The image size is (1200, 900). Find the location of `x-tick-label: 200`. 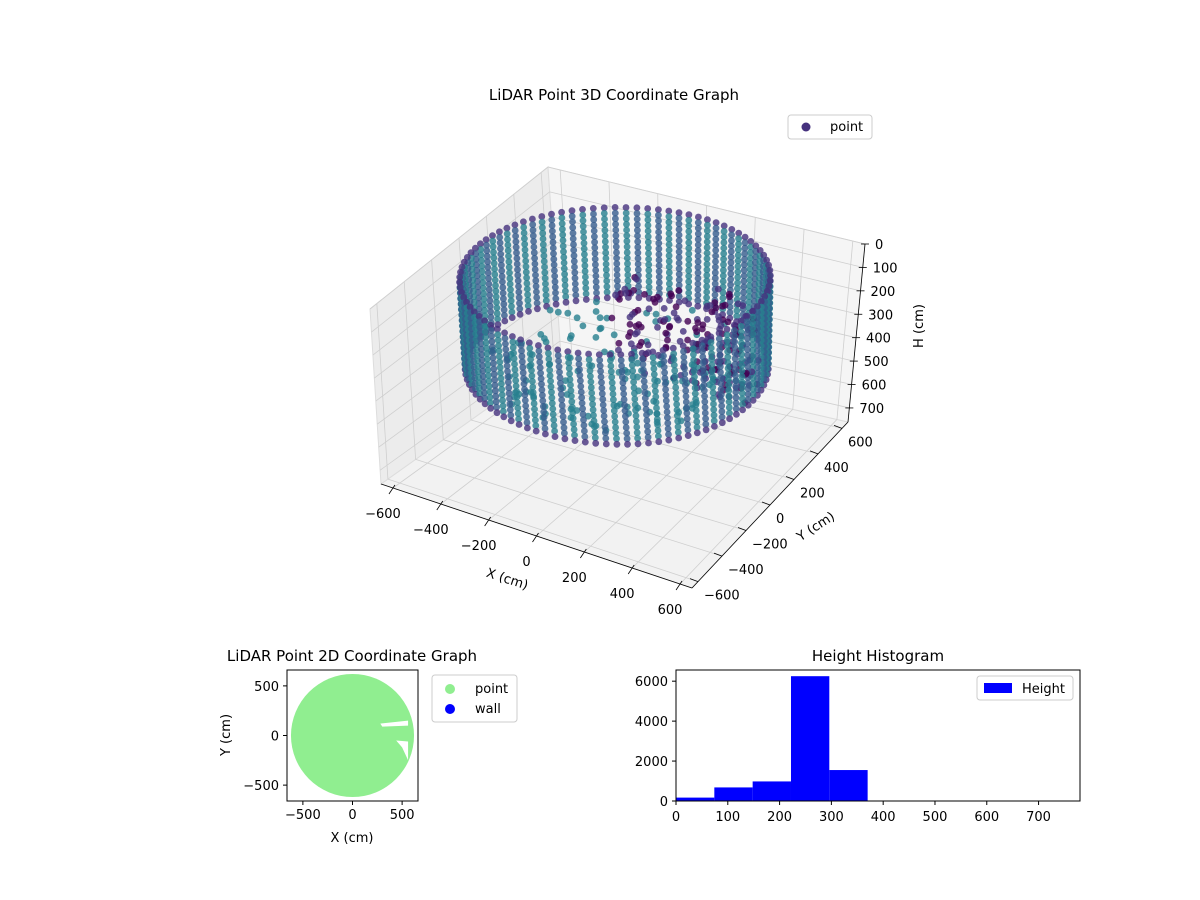

x-tick-label: 200 is located at coordinates (574, 578).